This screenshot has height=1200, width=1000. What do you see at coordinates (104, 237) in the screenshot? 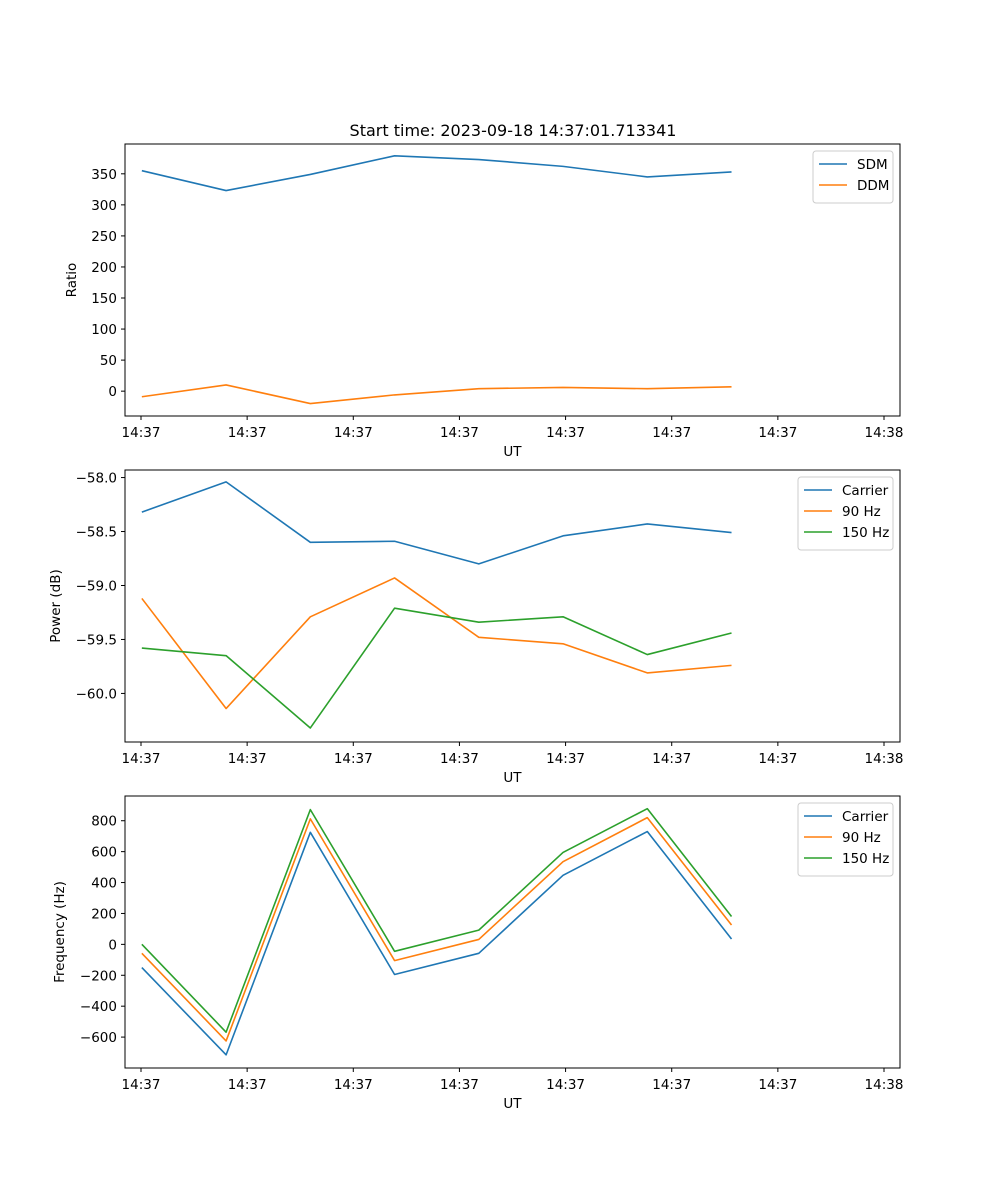
I see `y-tick-label: 250` at bounding box center [104, 237].